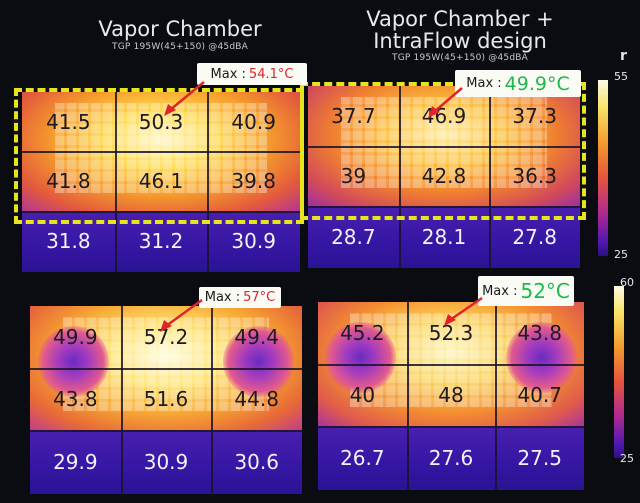 The height and width of the screenshot is (503, 640). I want to click on temperature-cell-r3c3: 30.9, so click(253, 241).